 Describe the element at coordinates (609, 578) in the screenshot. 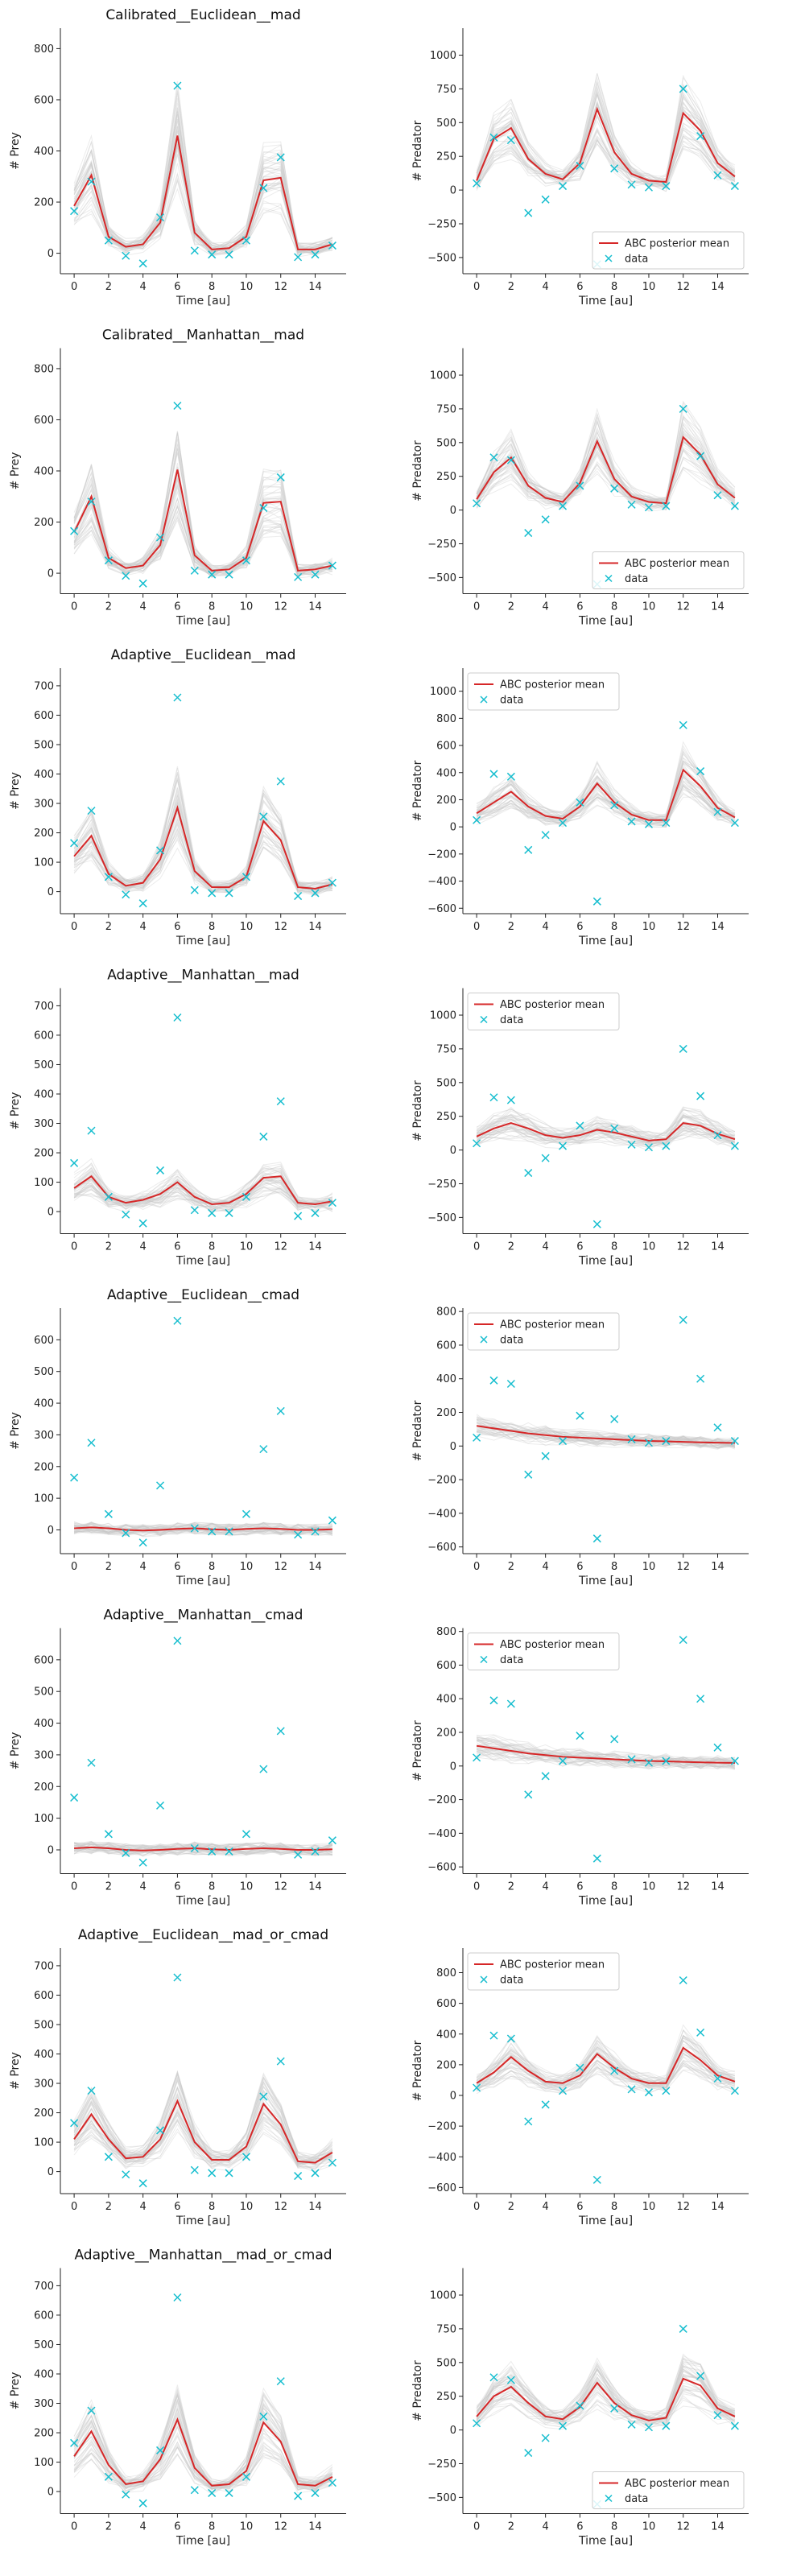

I see `legend-data-swatch` at that location.